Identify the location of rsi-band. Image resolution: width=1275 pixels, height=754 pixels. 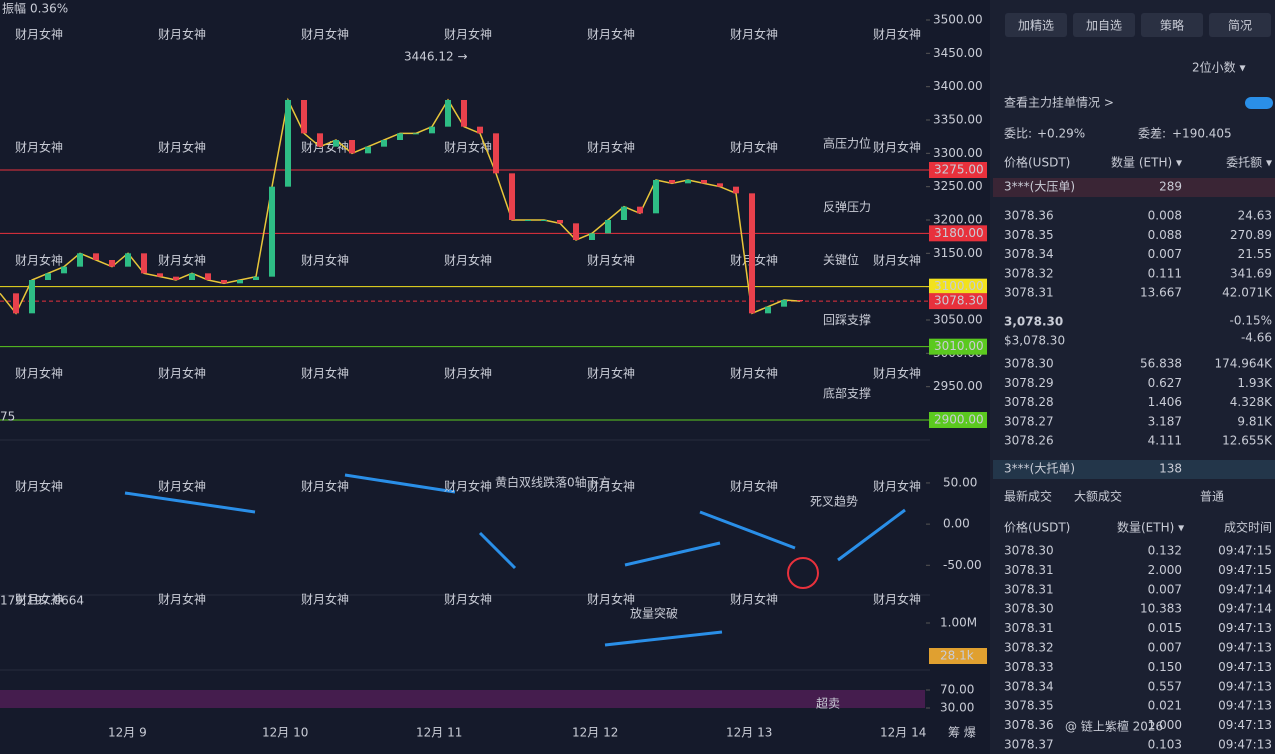
(462, 699).